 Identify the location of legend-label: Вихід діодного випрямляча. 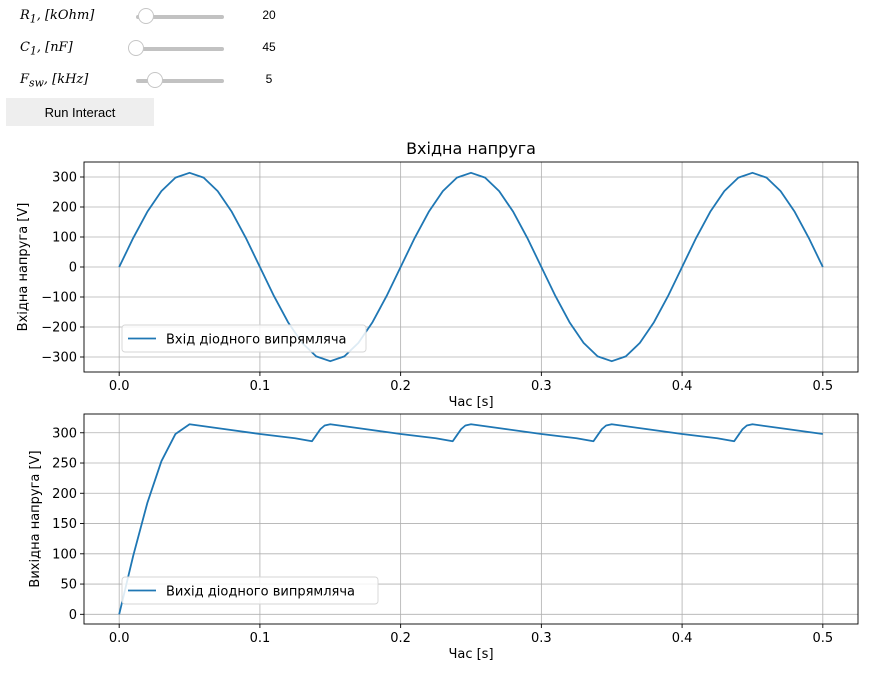
(260, 592).